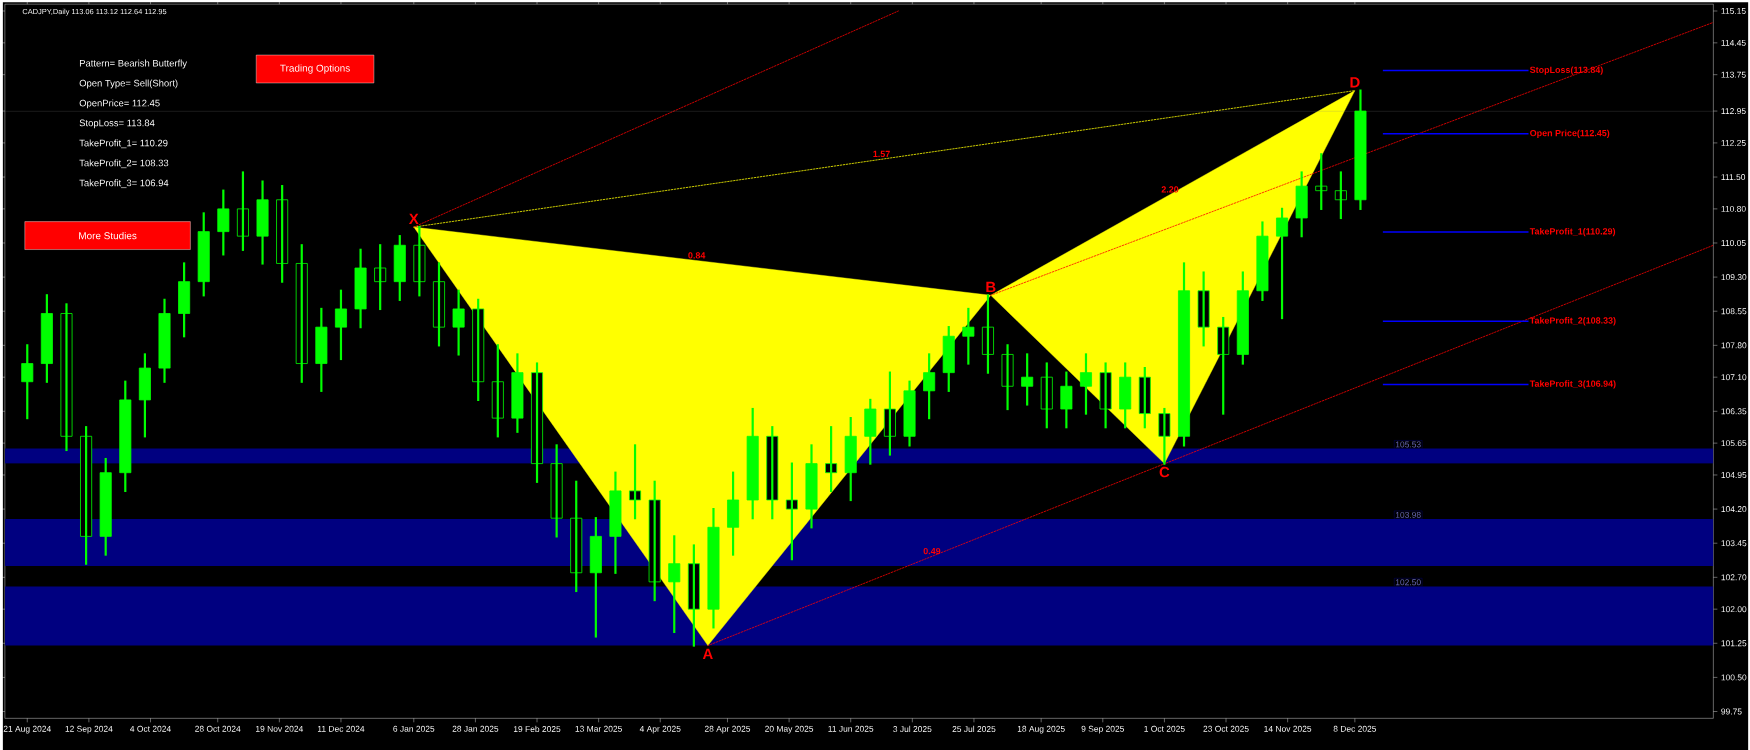  What do you see at coordinates (1570, 133) in the screenshot?
I see `ref-line-label: Open Price(112.45)` at bounding box center [1570, 133].